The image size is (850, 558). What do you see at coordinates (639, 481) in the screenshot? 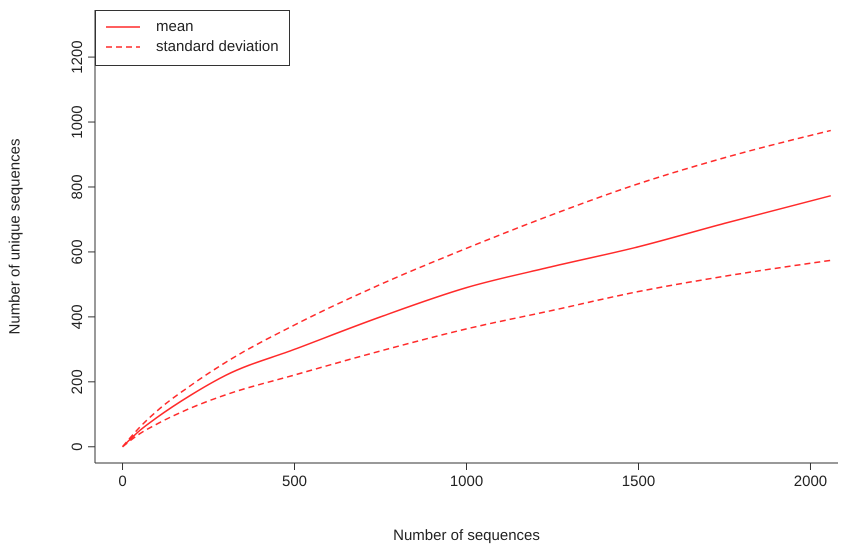
I see `x-tick-label: 1500` at bounding box center [639, 481].